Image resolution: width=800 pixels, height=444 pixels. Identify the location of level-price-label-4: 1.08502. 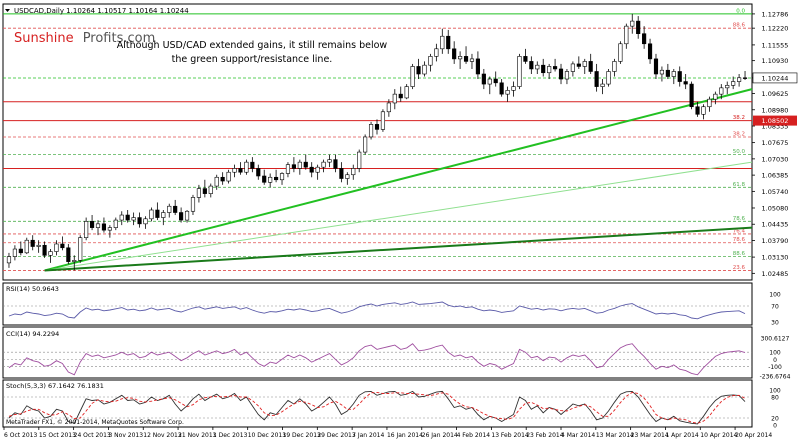
(775, 121).